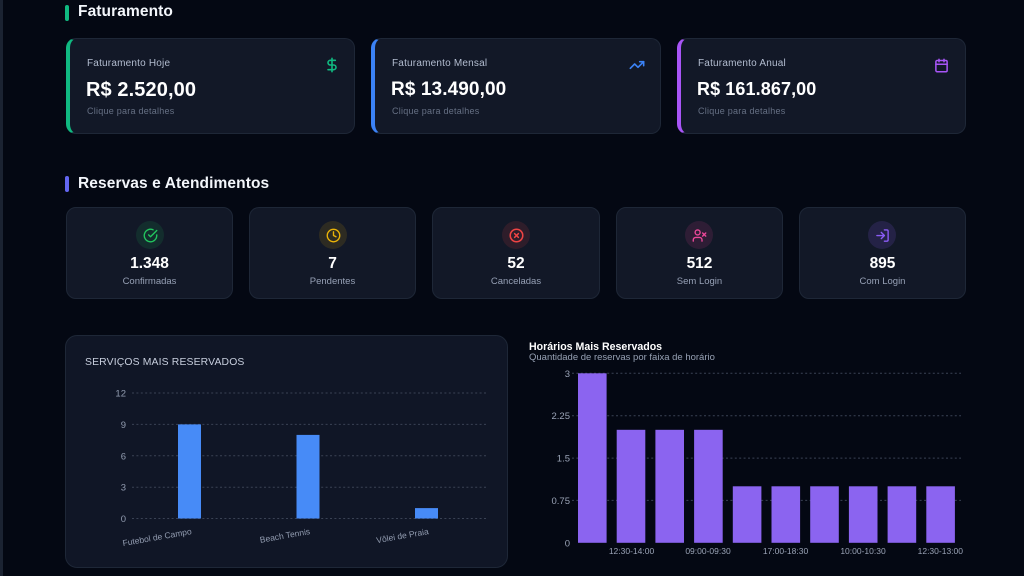  What do you see at coordinates (563, 459) in the screenshot?
I see `svg-text: 1.5` at bounding box center [563, 459].